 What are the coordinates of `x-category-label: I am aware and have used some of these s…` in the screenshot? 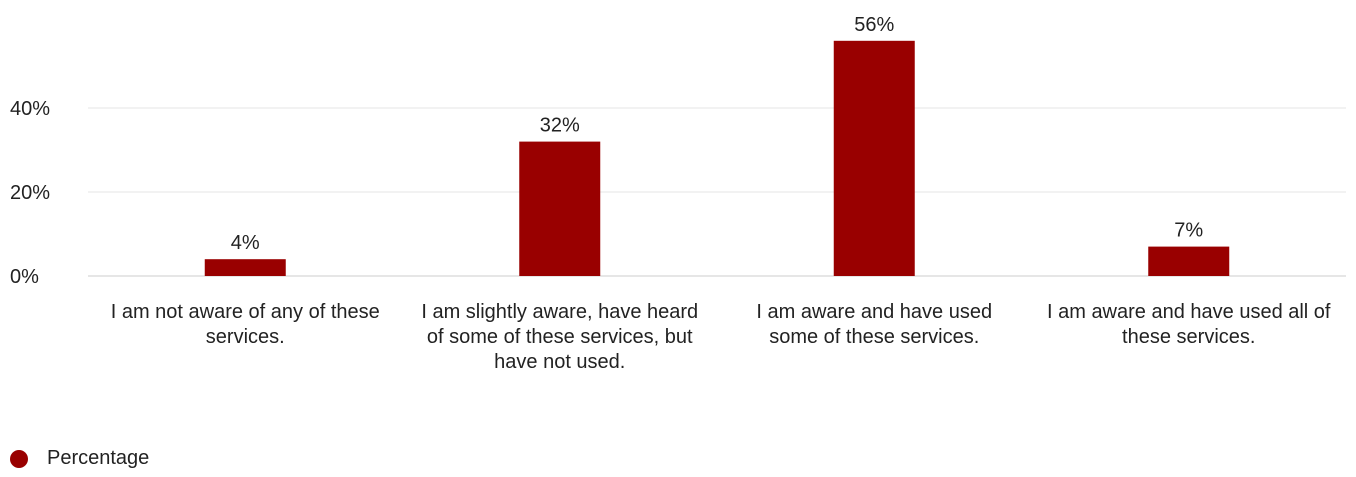 It's located at (874, 325).